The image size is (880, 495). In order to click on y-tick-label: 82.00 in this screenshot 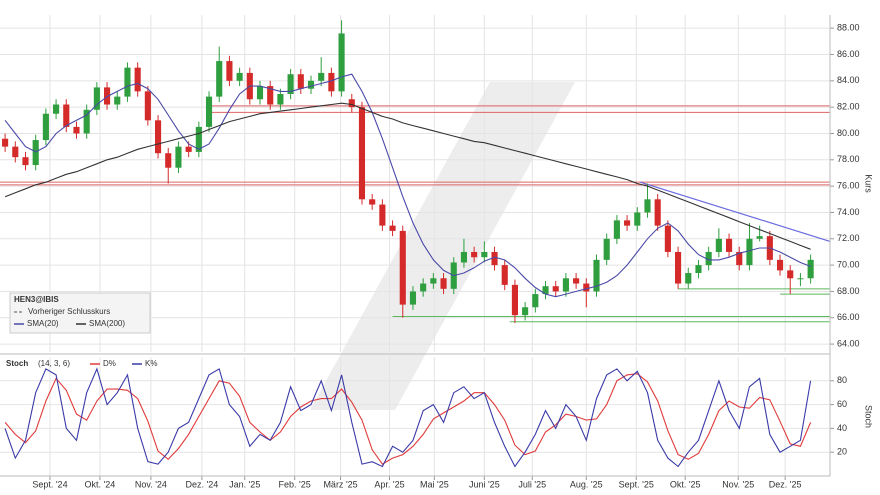, I will do `click(848, 107)`.